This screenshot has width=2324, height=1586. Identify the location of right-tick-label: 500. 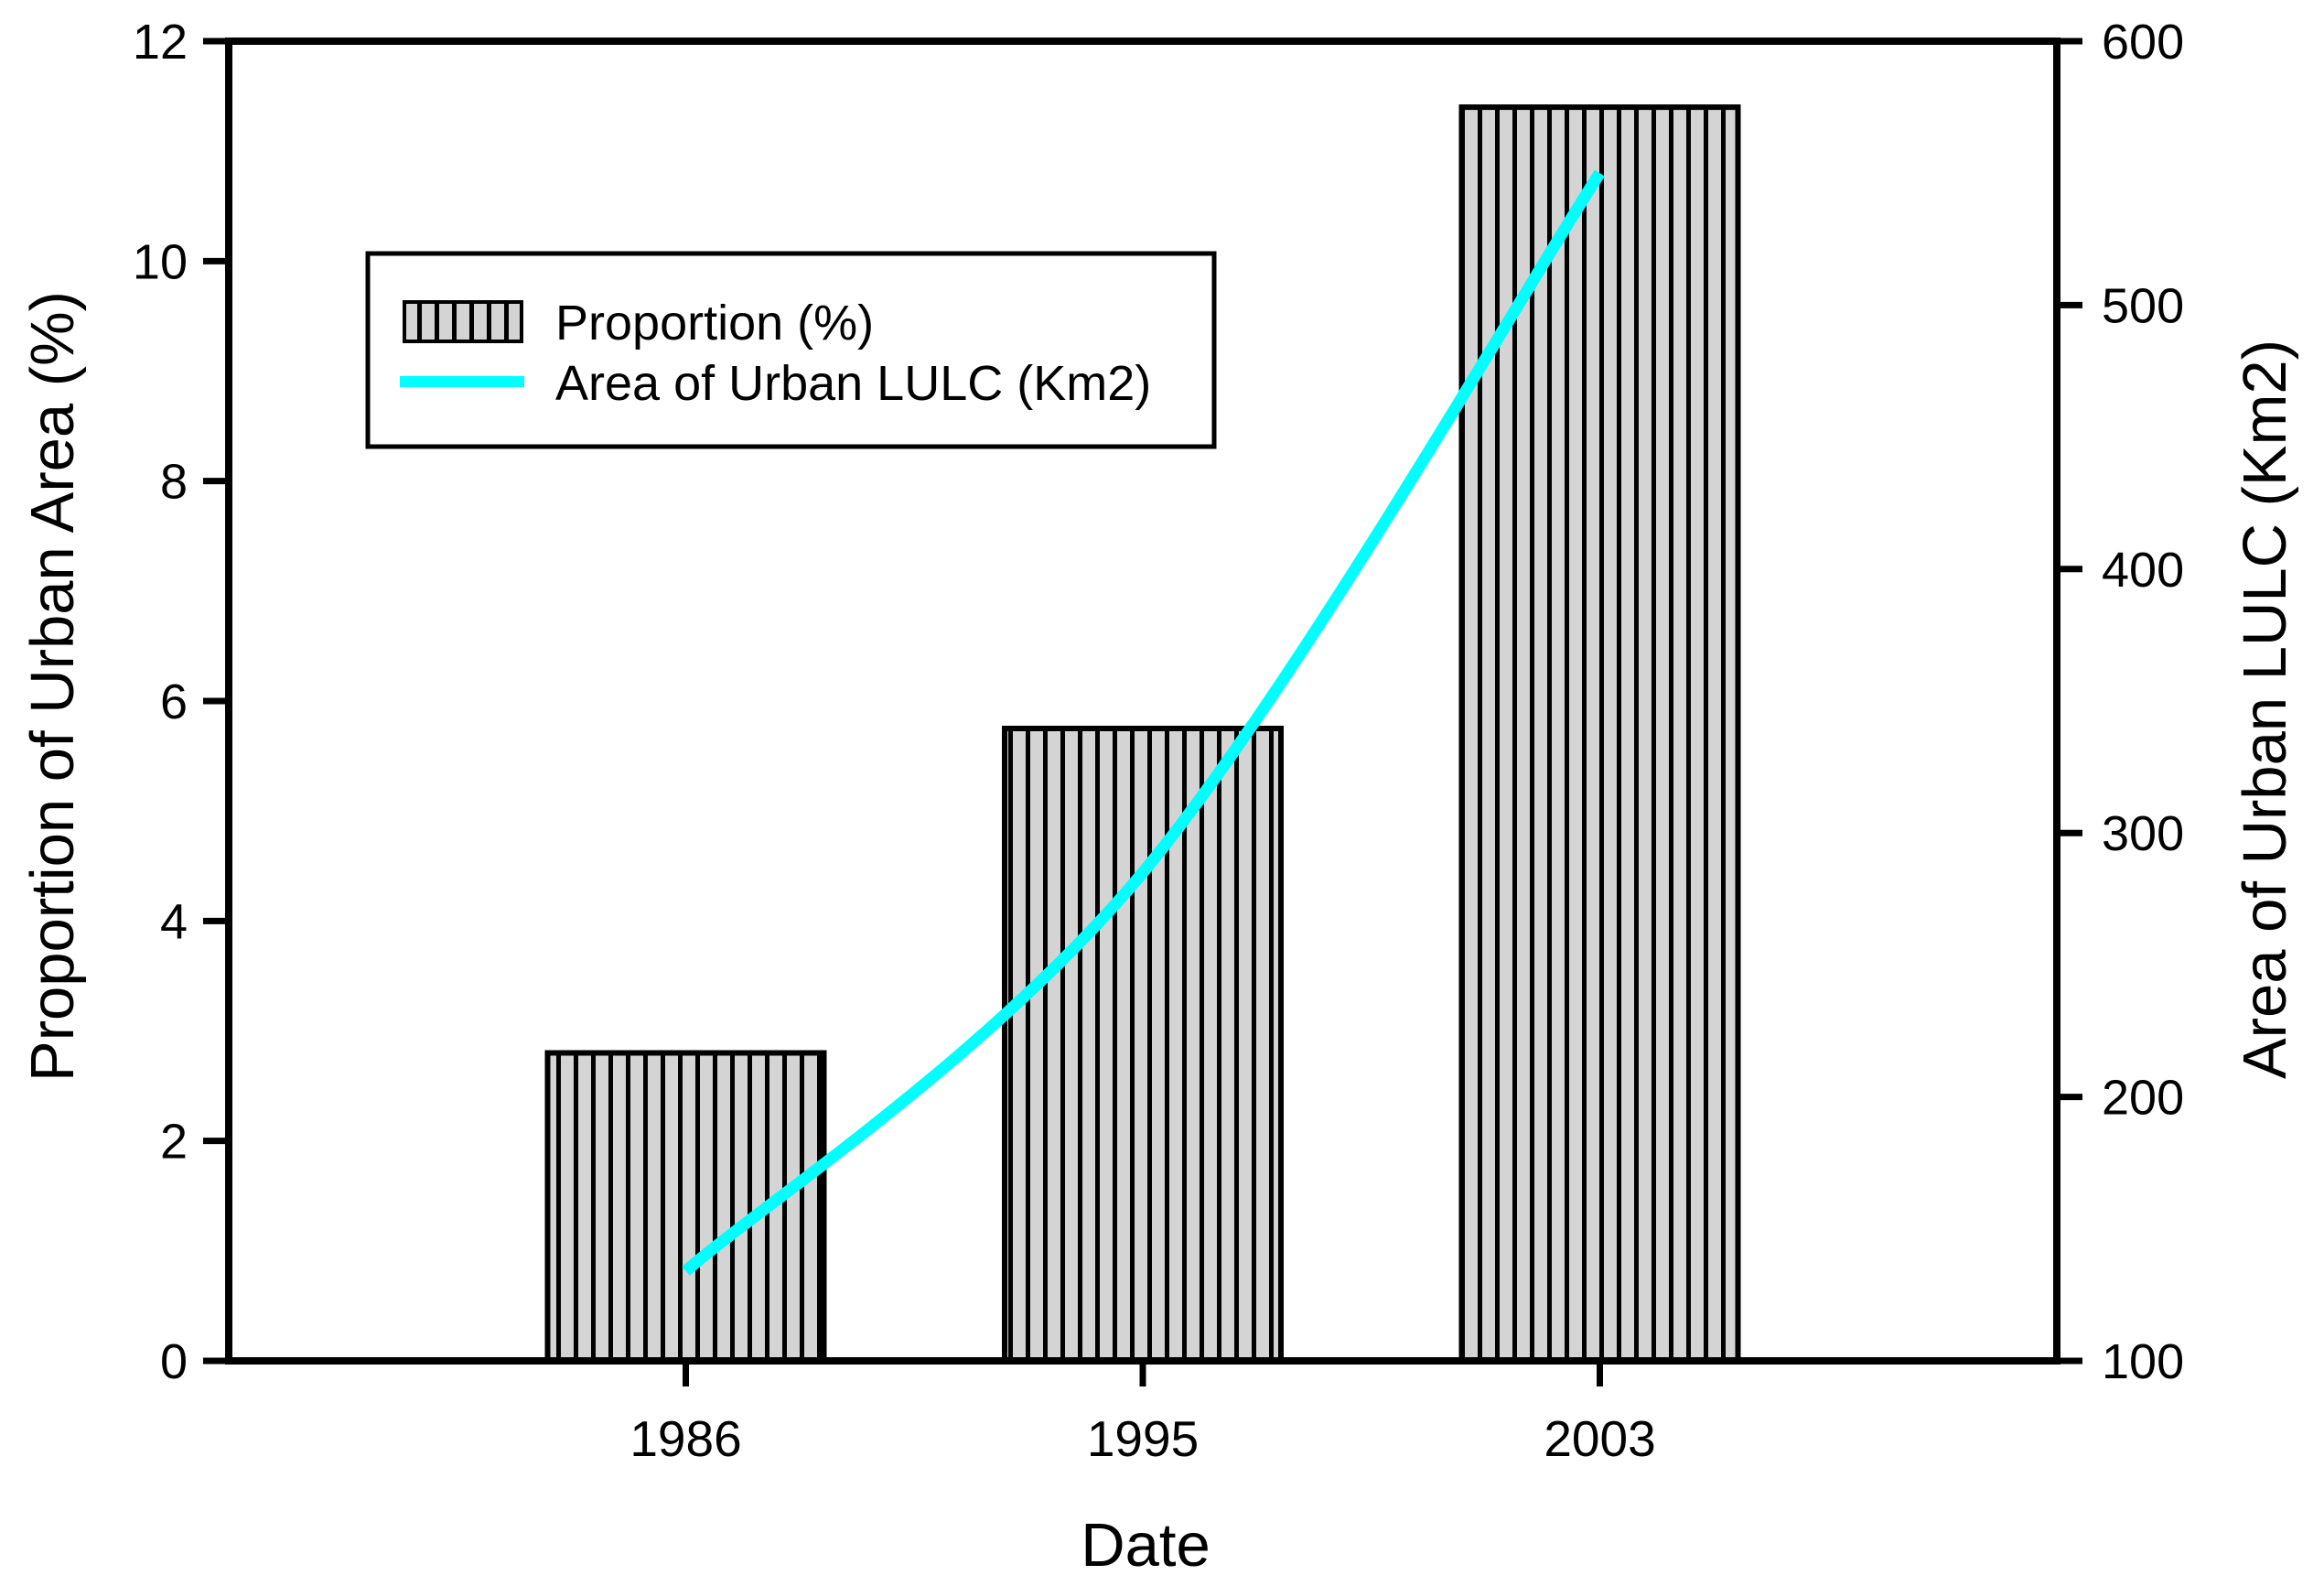
(2143, 305).